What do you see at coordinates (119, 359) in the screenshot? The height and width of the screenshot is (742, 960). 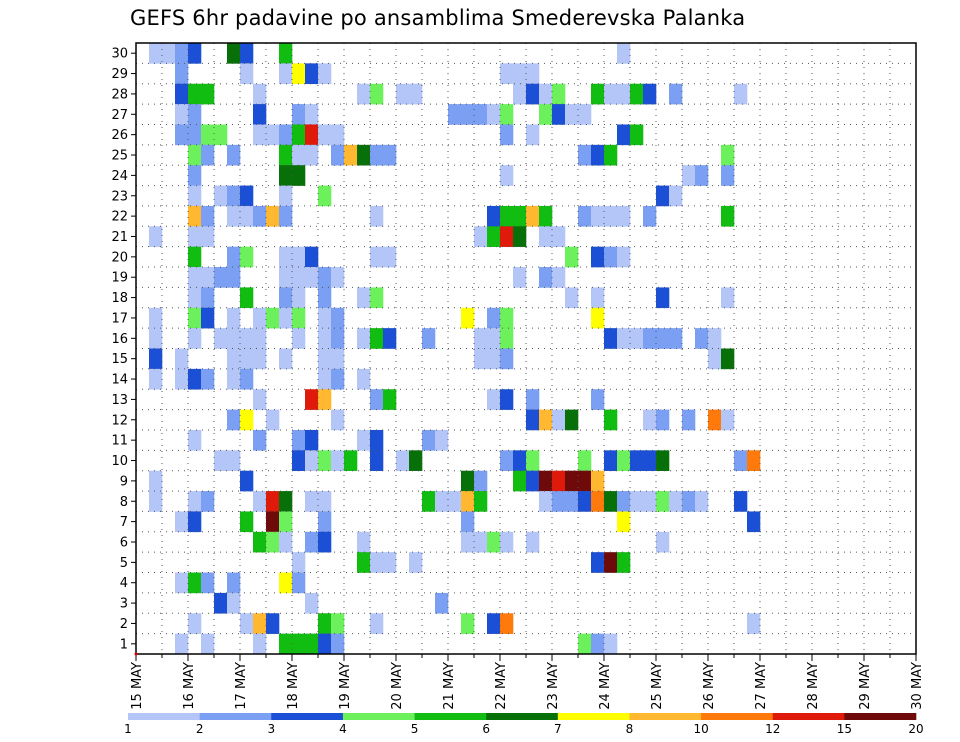 I see `y-tick-label: 15` at bounding box center [119, 359].